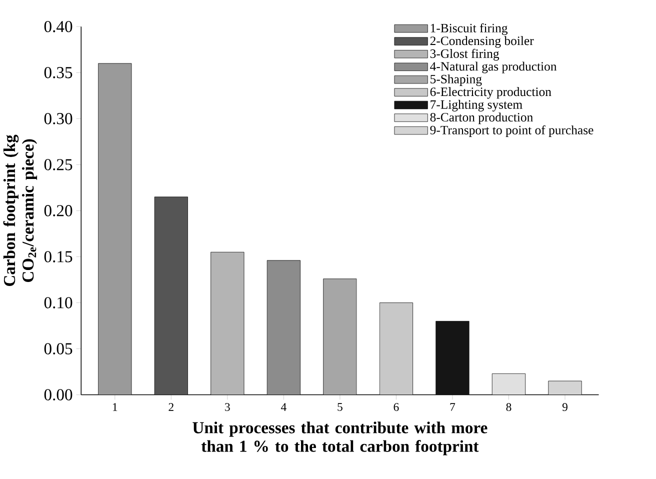  I want to click on legend-label: 6-Electricity production, so click(491, 93).